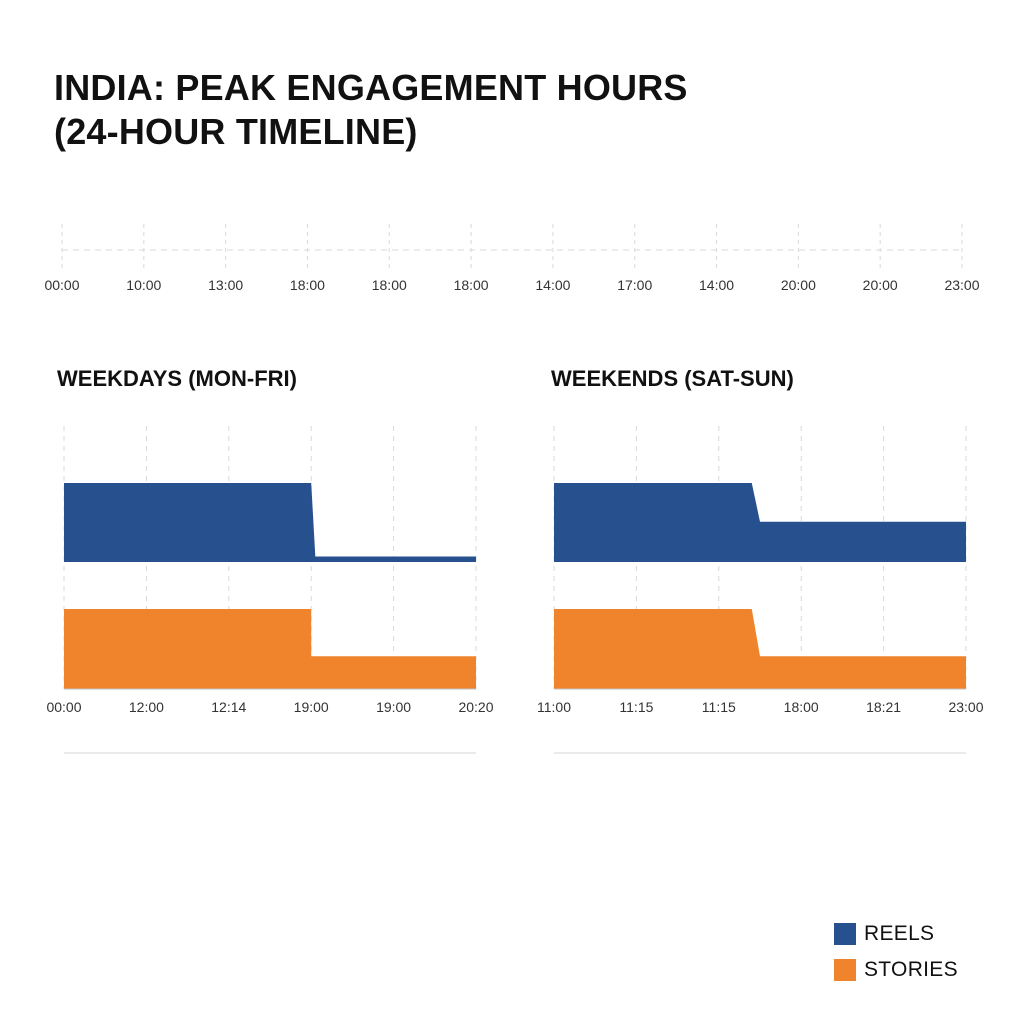  I want to click on legend-label-reels: REELS, so click(899, 933).